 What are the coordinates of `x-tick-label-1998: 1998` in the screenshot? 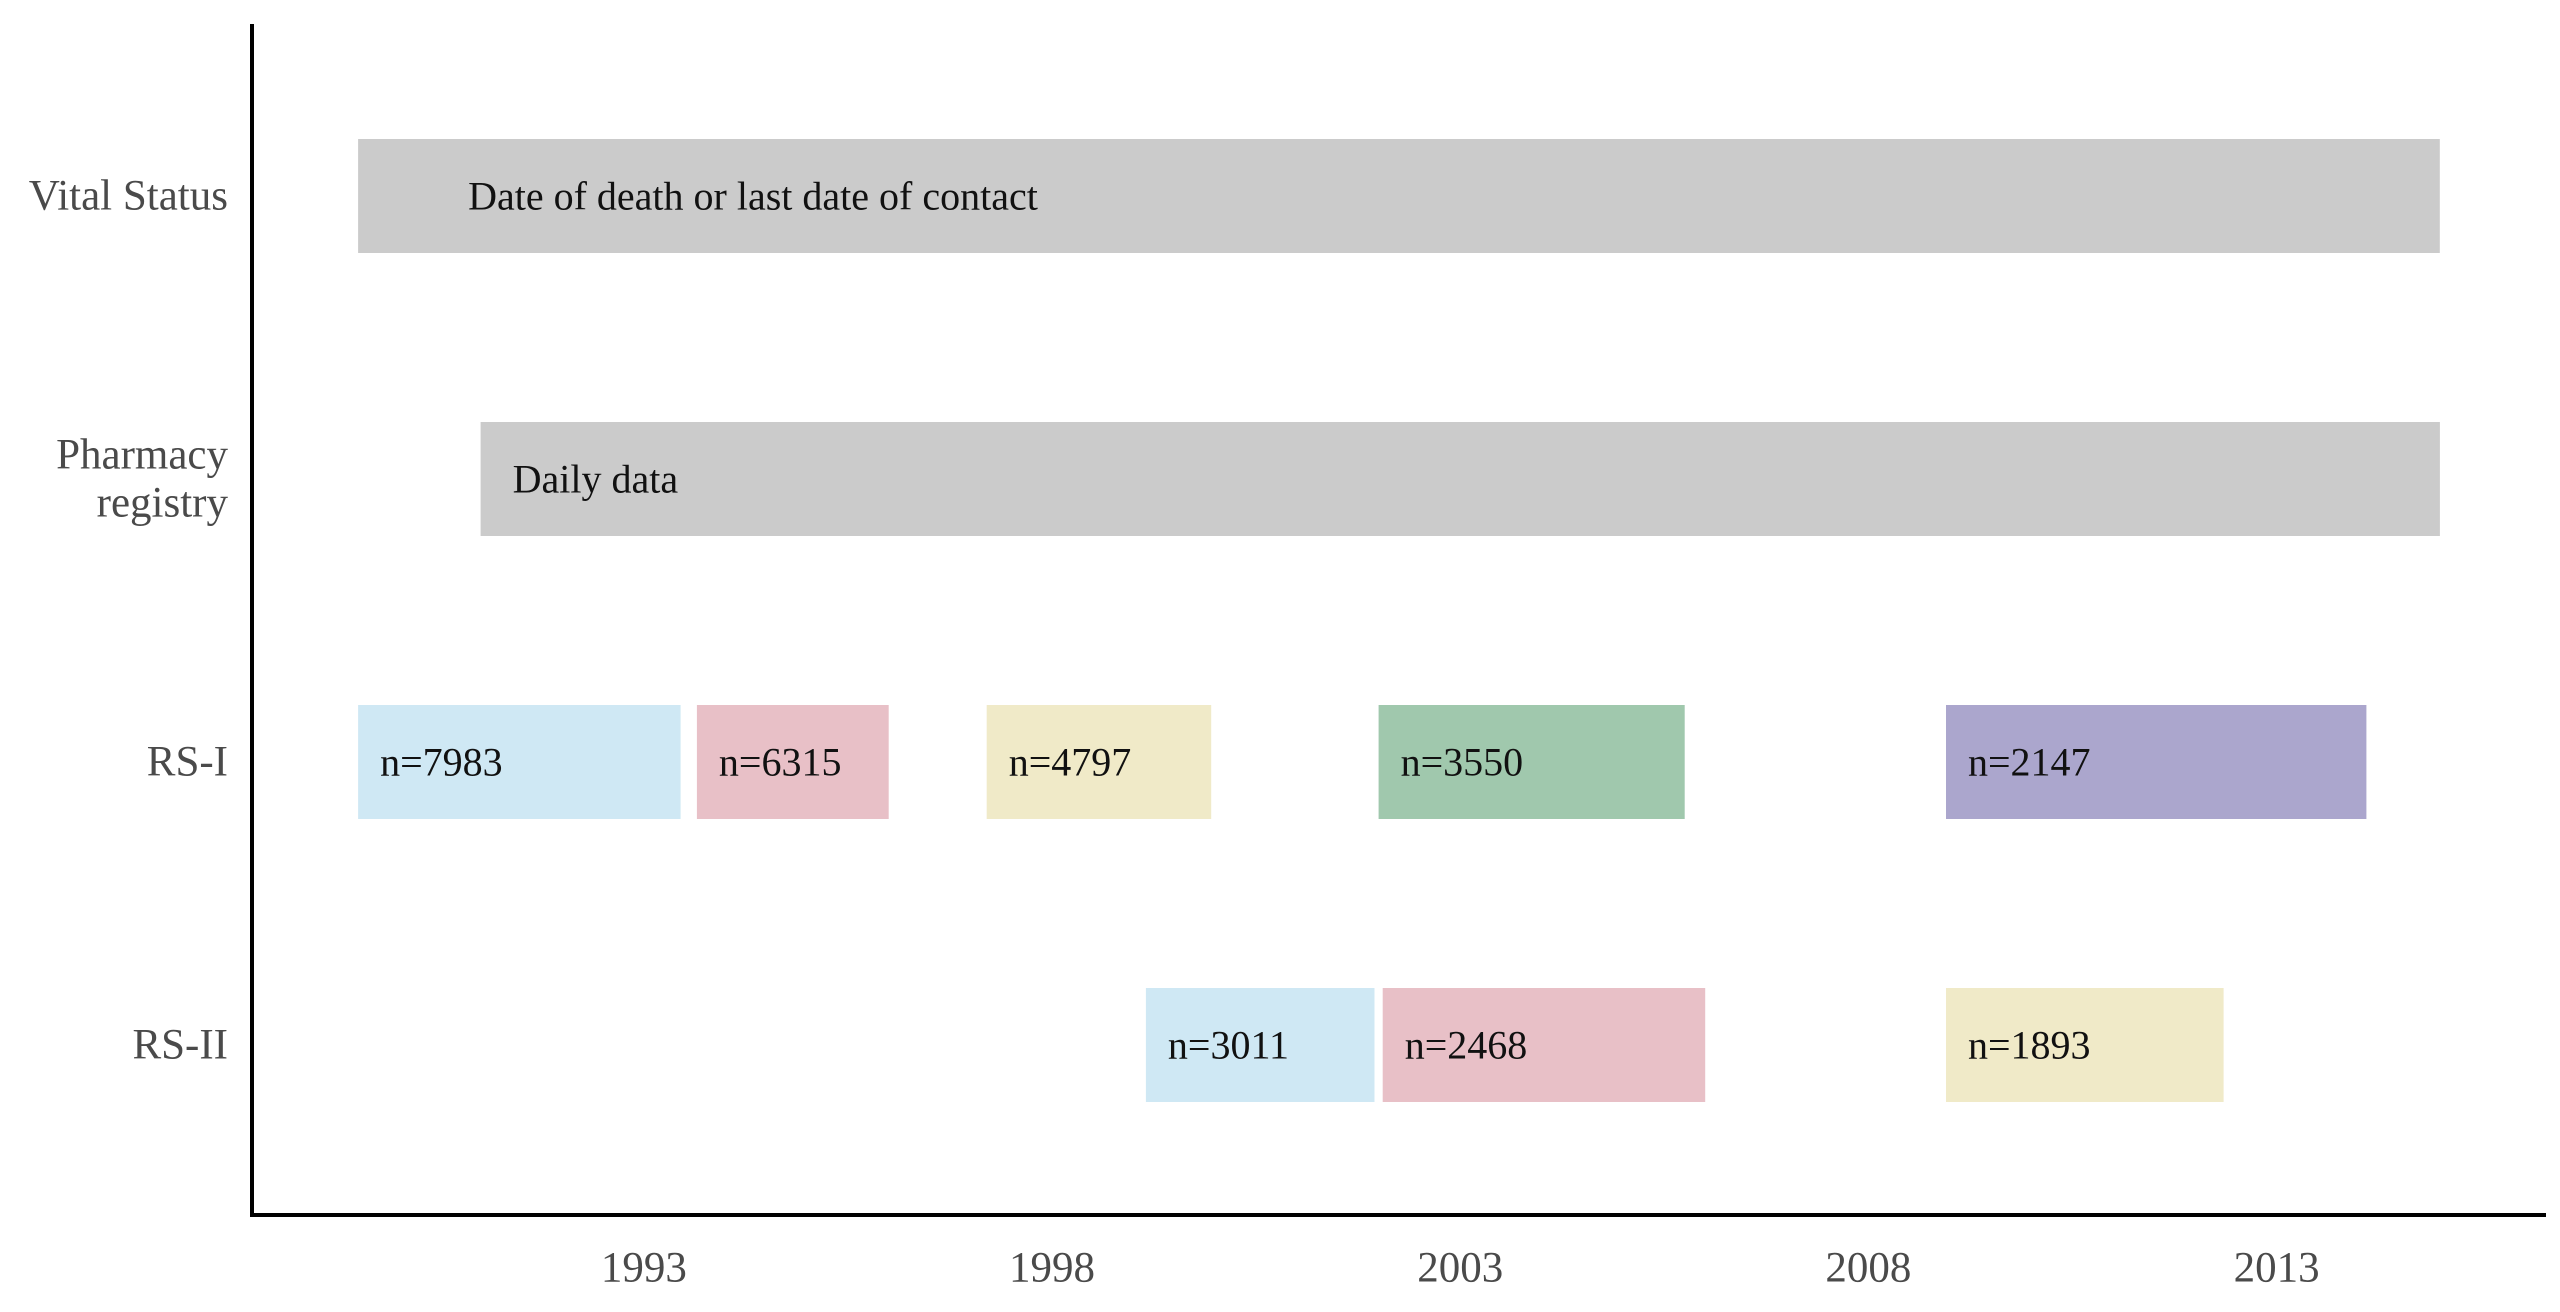 It's located at (1052, 1268).